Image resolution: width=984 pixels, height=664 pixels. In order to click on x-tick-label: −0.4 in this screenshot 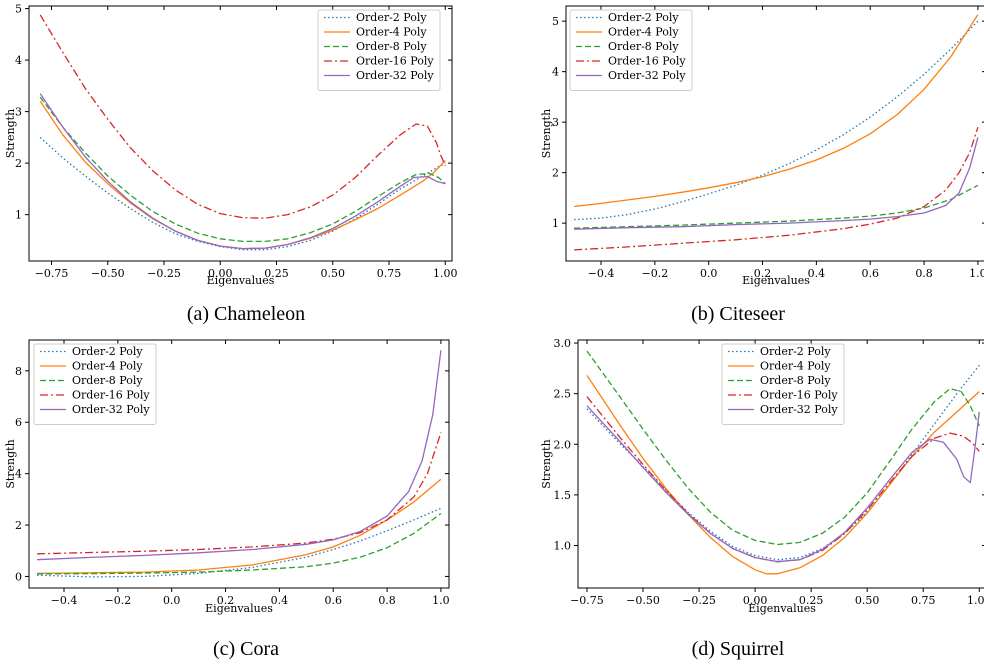, I will do `click(64, 600)`.